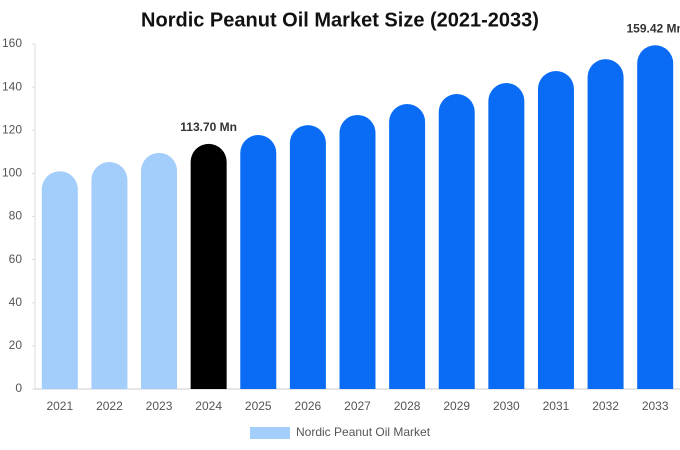 The height and width of the screenshot is (450, 680). Describe the element at coordinates (12, 129) in the screenshot. I see `y-tick-label: 120` at that location.